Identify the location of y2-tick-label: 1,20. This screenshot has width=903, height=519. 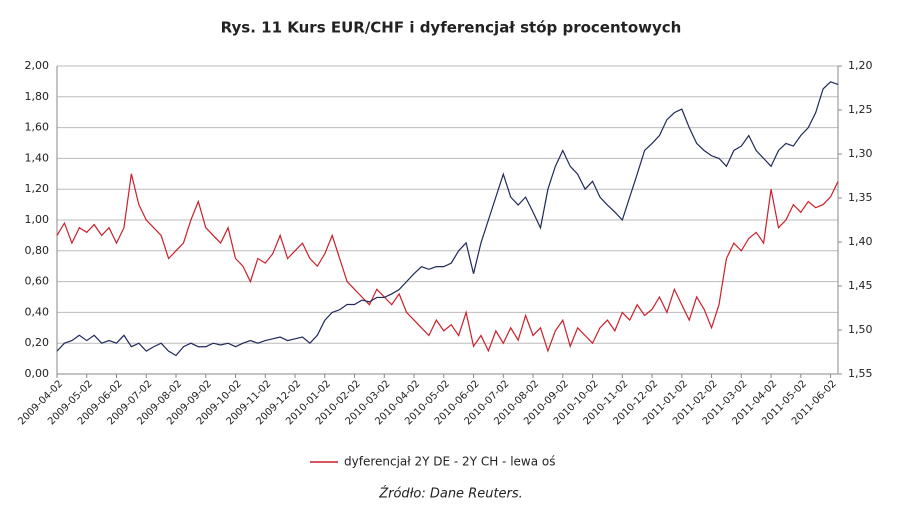
(860, 65).